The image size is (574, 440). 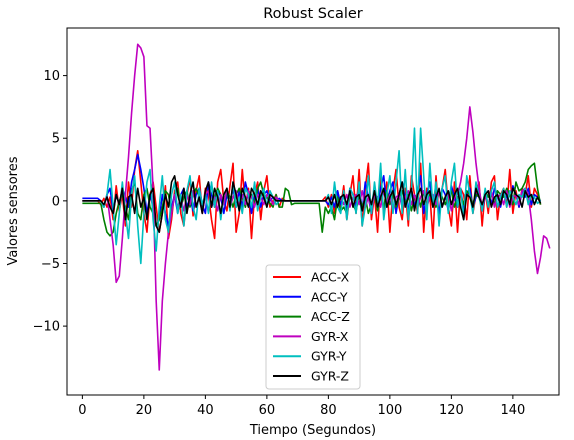 I want to click on y-tick-label: 0, so click(x=56, y=201).